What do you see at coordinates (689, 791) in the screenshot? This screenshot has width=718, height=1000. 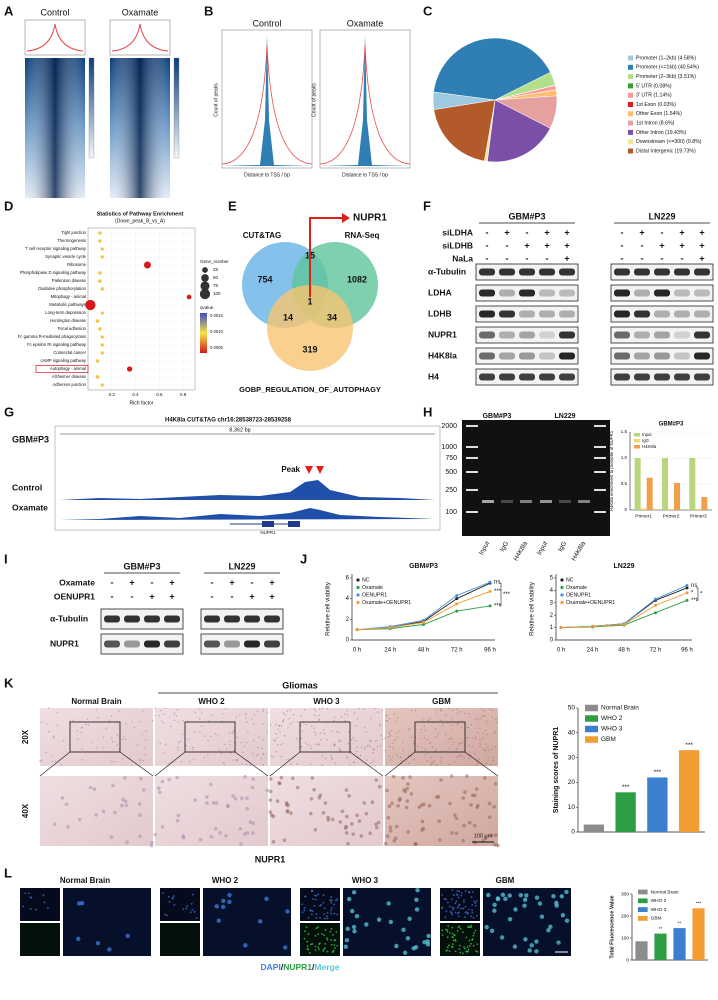 I see `bar` at bounding box center [689, 791].